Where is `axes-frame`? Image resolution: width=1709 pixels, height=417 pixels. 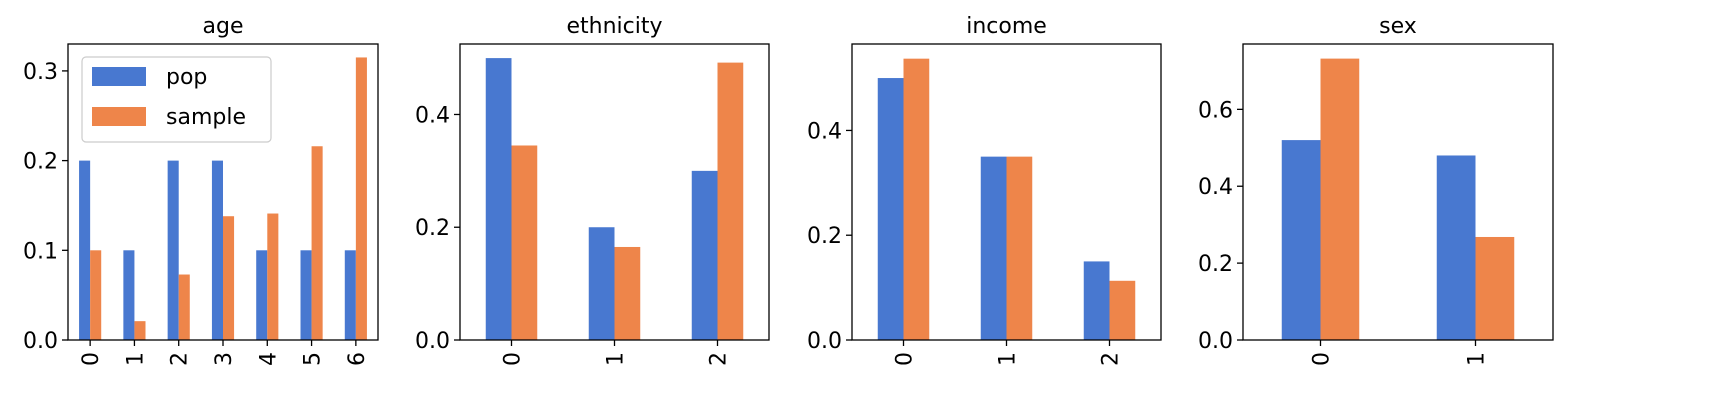
axes-frame is located at coordinates (1398, 192).